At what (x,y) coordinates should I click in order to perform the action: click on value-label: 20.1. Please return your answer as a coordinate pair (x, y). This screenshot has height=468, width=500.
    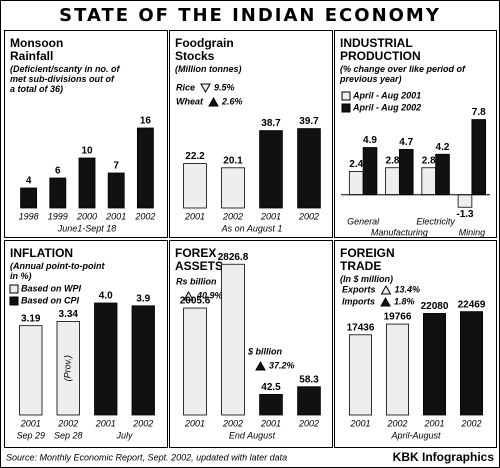
    Looking at the image, I should click on (233, 160).